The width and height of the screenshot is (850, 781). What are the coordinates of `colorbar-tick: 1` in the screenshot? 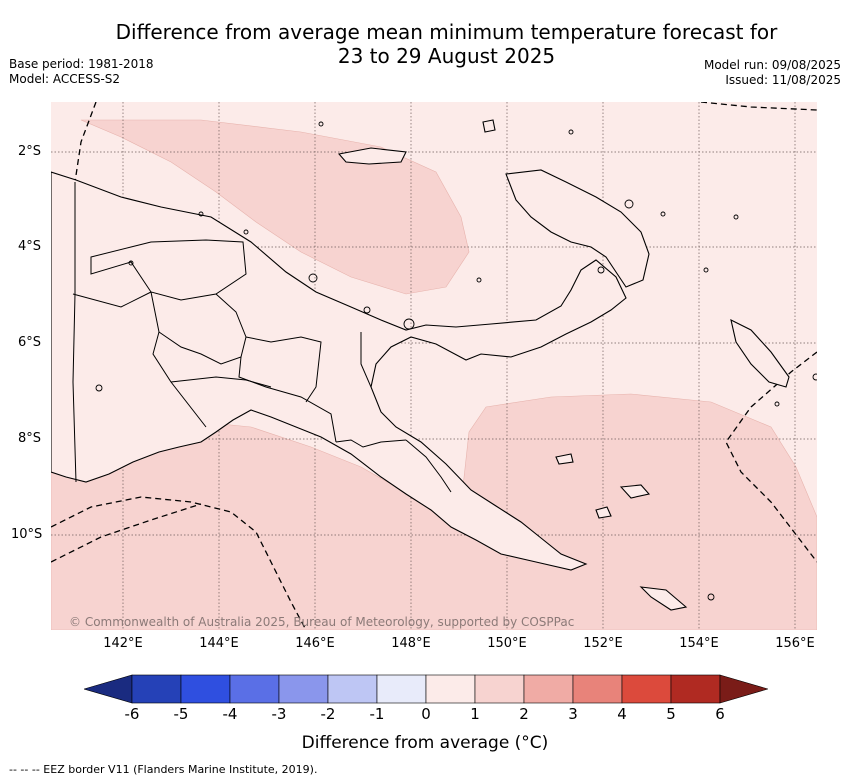 It's located at (475, 714).